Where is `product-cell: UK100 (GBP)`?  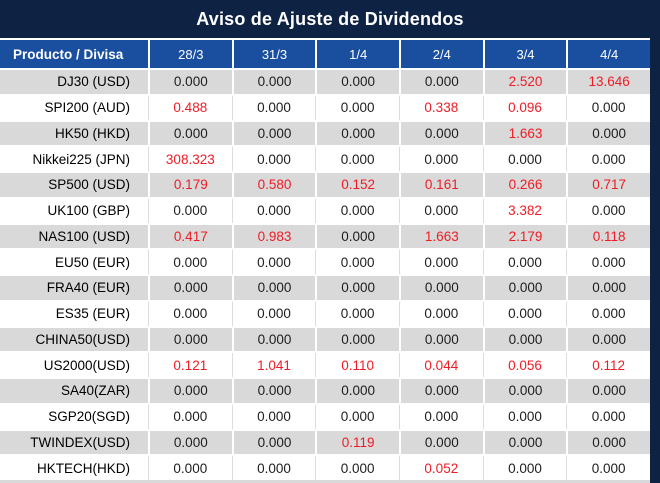 product-cell: UK100 (GBP) is located at coordinates (88, 211).